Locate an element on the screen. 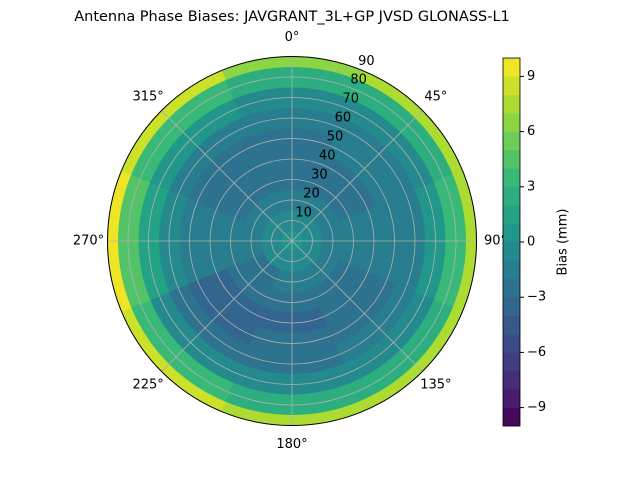 The width and height of the screenshot is (640, 480). theta-tick-label: 45° is located at coordinates (435, 97).